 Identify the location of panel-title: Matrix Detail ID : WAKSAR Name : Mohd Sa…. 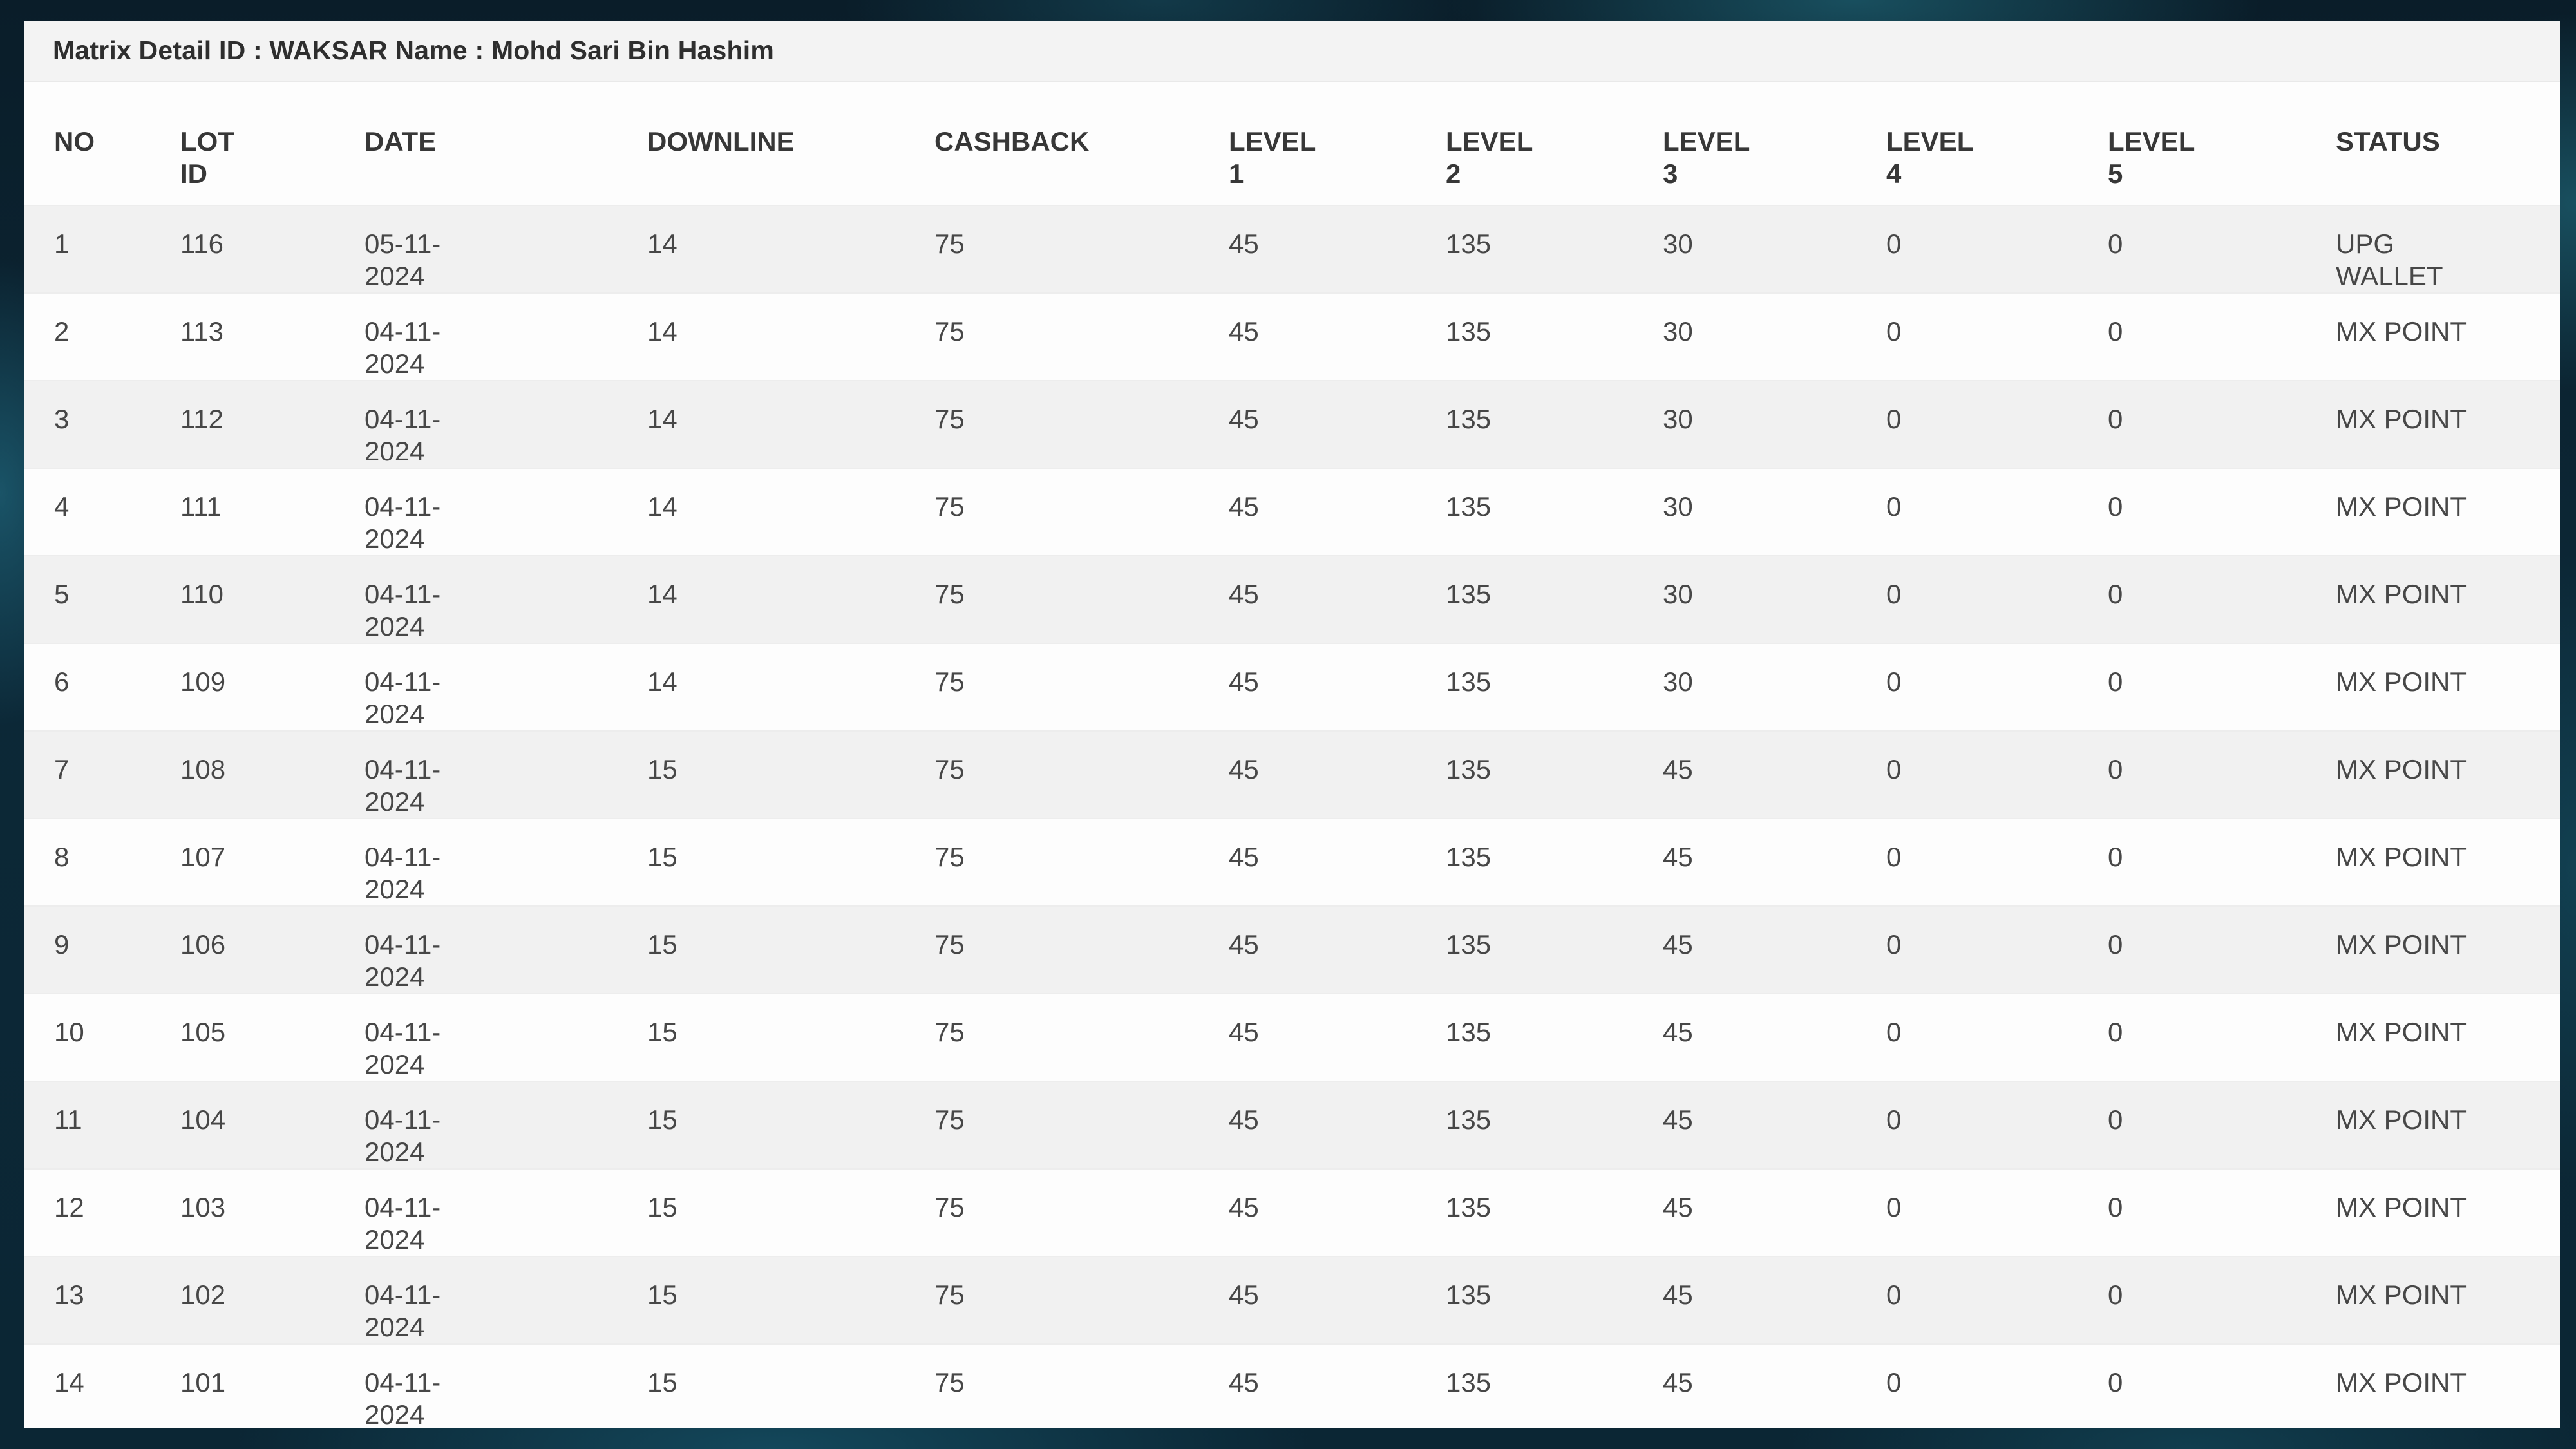
(1292, 52).